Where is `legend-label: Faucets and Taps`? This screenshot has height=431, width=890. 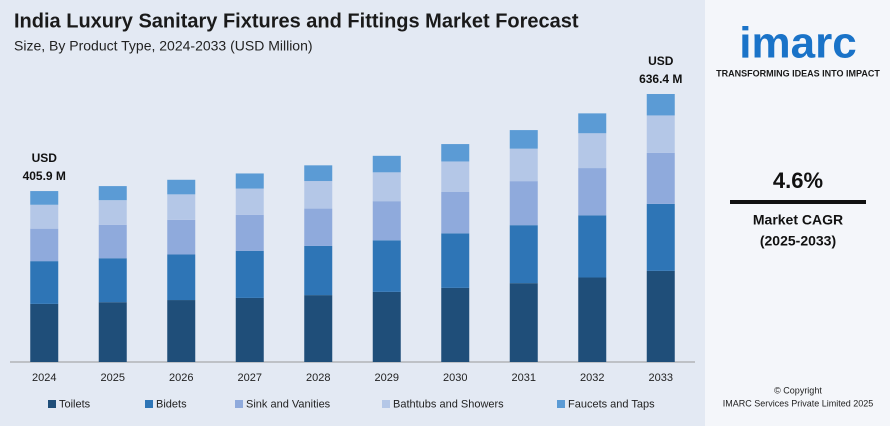 legend-label: Faucets and Taps is located at coordinates (611, 404).